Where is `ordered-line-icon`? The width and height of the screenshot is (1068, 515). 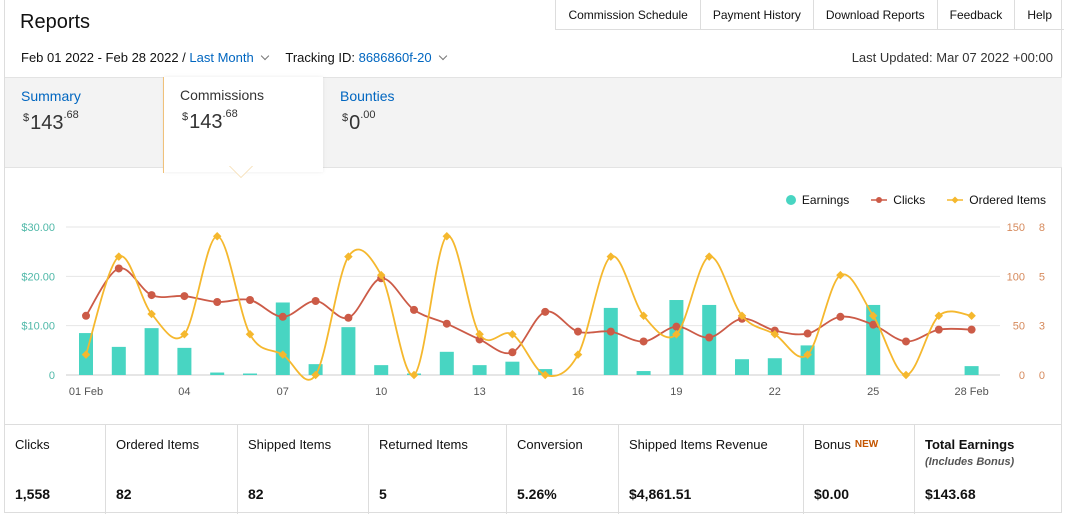 ordered-line-icon is located at coordinates (955, 200).